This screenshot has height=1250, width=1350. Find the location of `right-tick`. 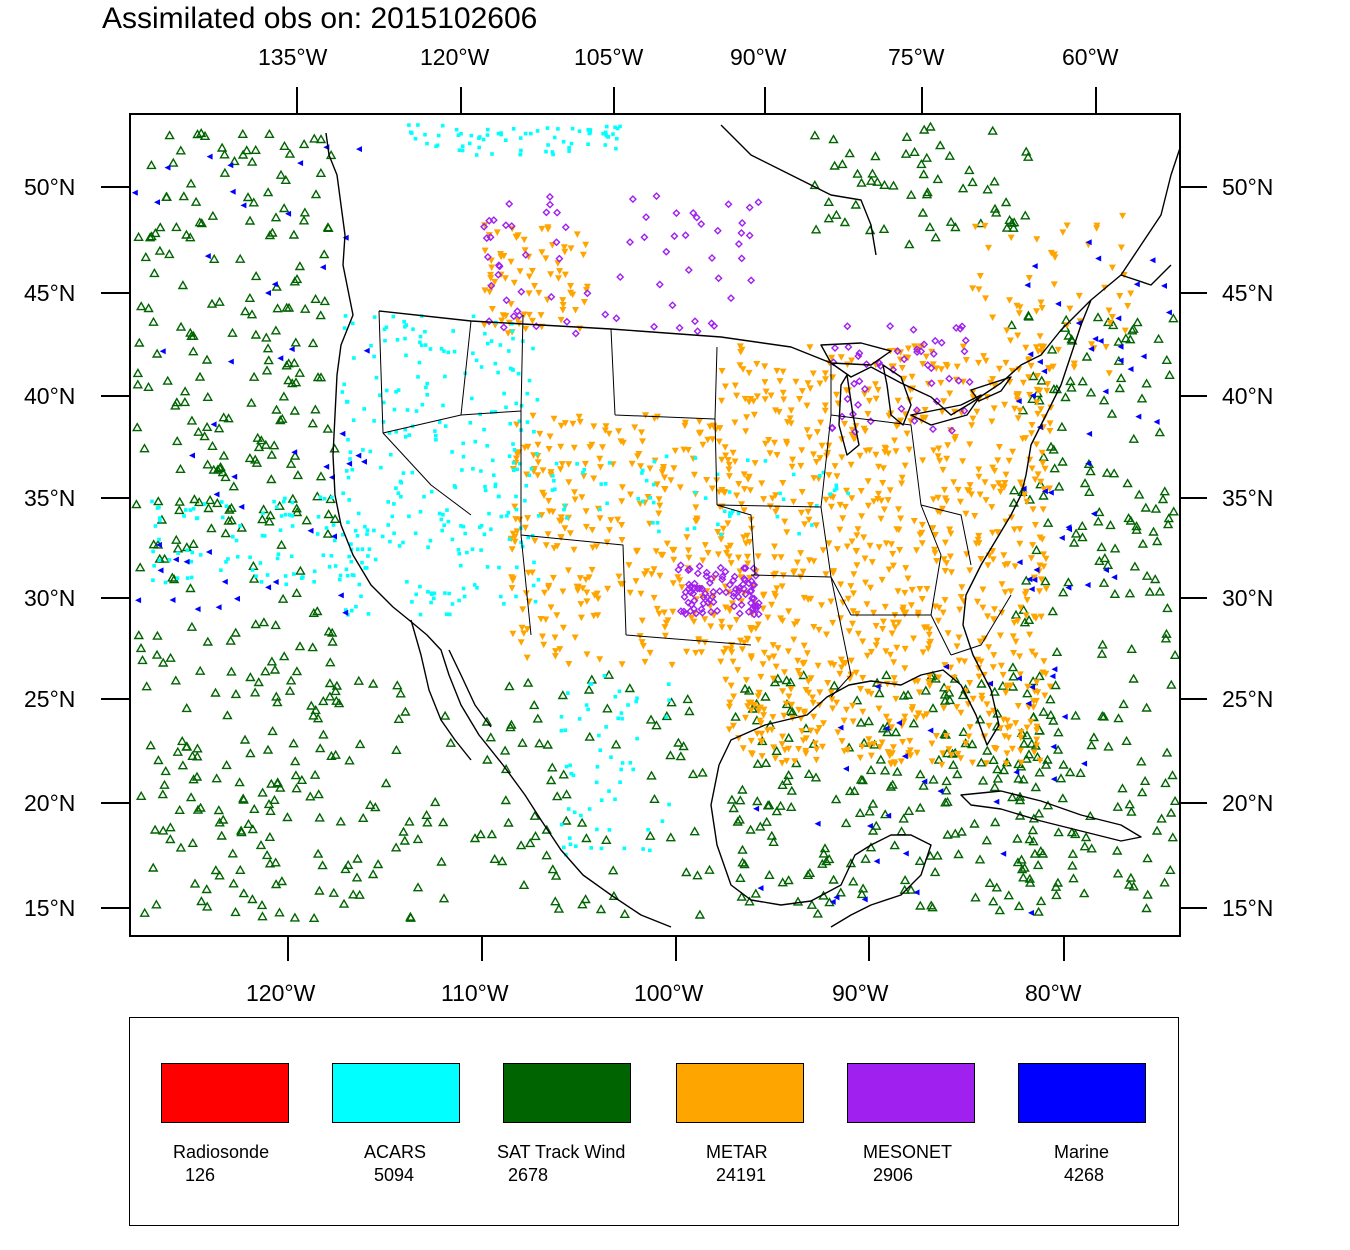

right-tick is located at coordinates (1193, 598).